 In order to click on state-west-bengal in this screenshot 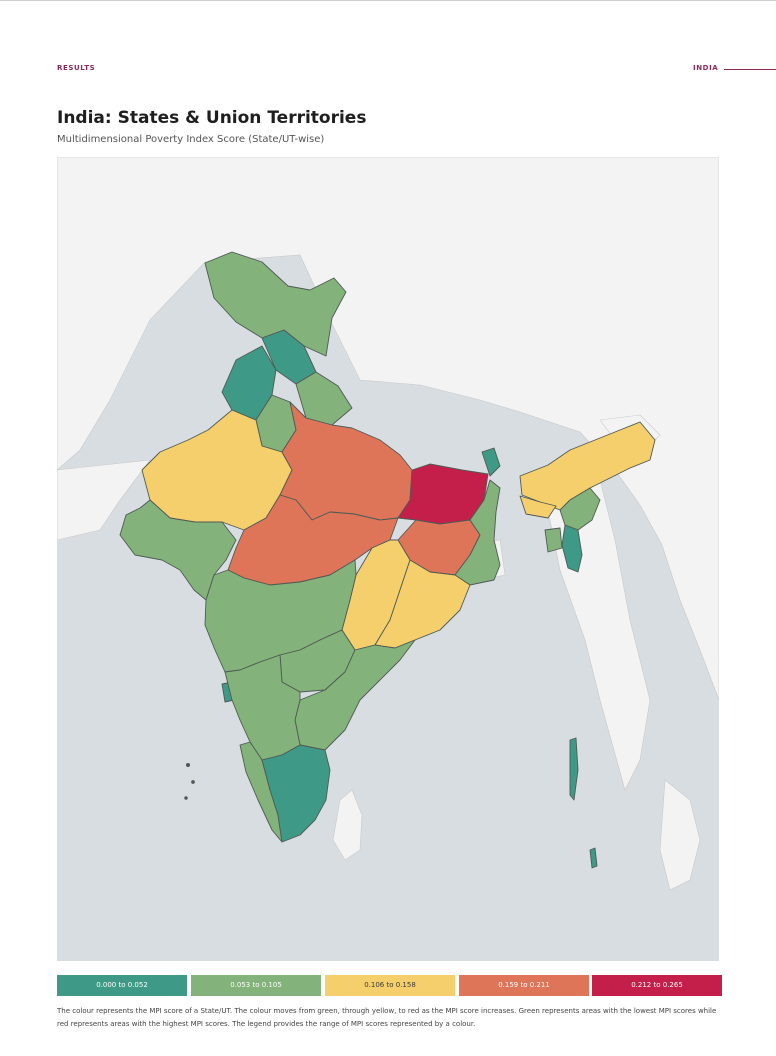, I will do `click(477, 532)`.